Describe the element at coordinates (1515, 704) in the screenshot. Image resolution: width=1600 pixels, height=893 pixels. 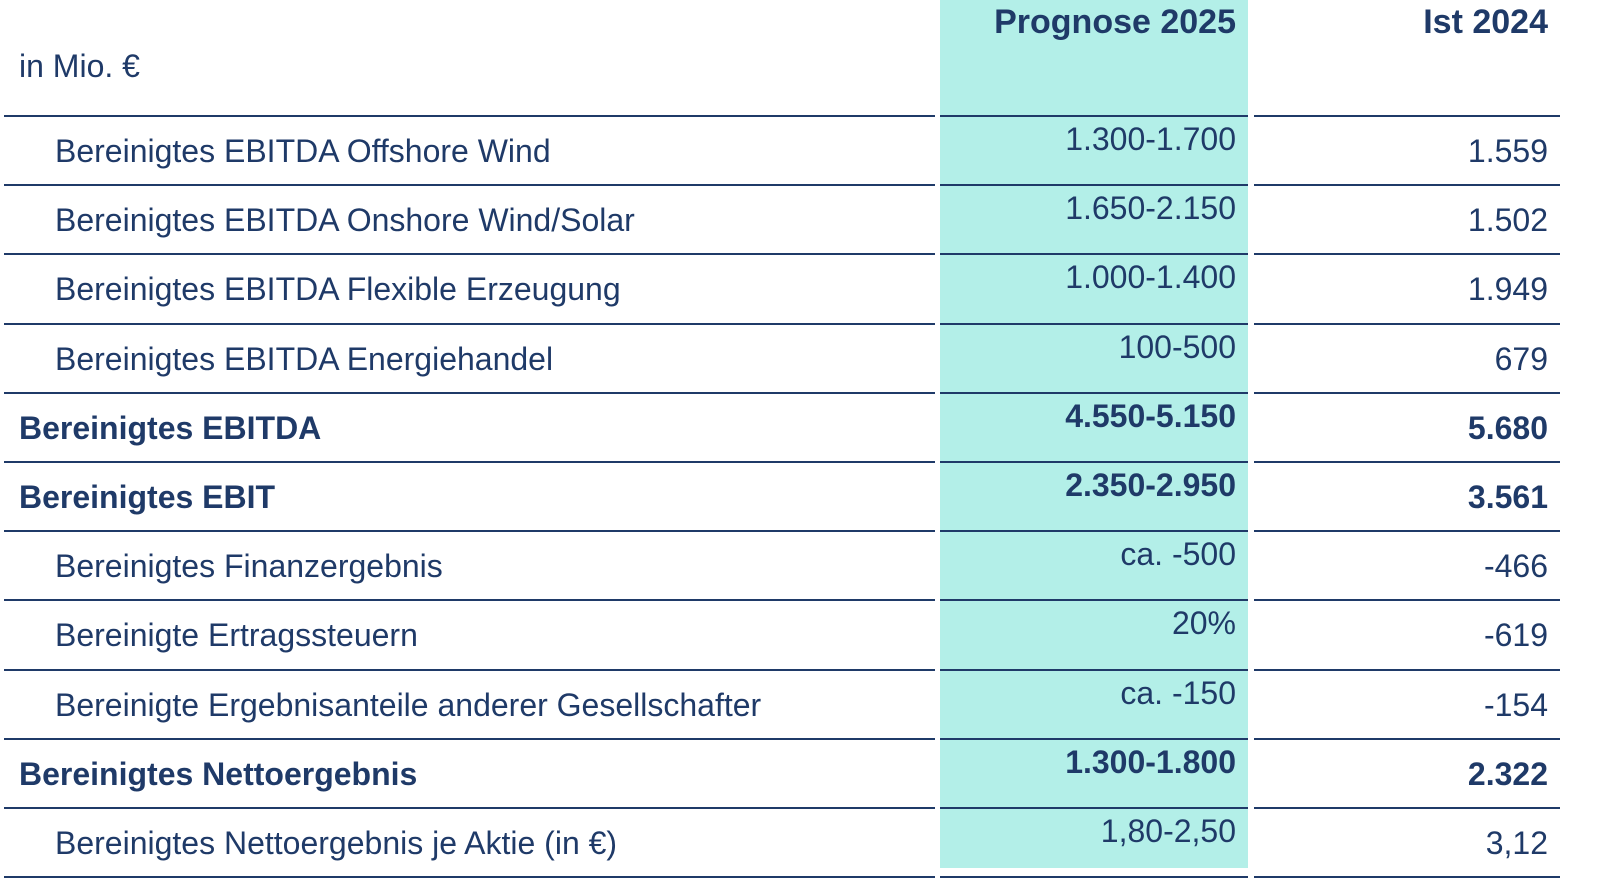
I see `actual-value: -154` at that location.